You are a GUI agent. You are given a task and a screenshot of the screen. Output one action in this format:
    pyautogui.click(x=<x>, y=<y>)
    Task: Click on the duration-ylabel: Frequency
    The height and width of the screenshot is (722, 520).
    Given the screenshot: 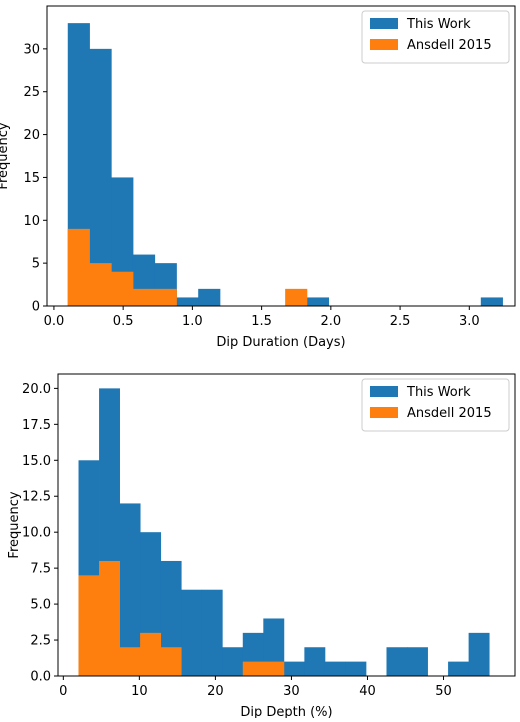 What is the action you would take?
    pyautogui.click(x=5, y=155)
    